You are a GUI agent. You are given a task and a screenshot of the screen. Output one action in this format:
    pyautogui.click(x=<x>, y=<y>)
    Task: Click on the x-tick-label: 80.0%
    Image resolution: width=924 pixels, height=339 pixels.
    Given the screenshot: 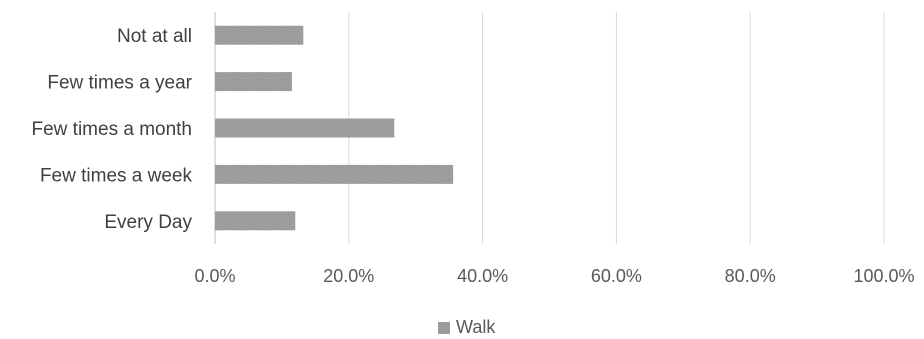 What is the action you would take?
    pyautogui.click(x=750, y=276)
    